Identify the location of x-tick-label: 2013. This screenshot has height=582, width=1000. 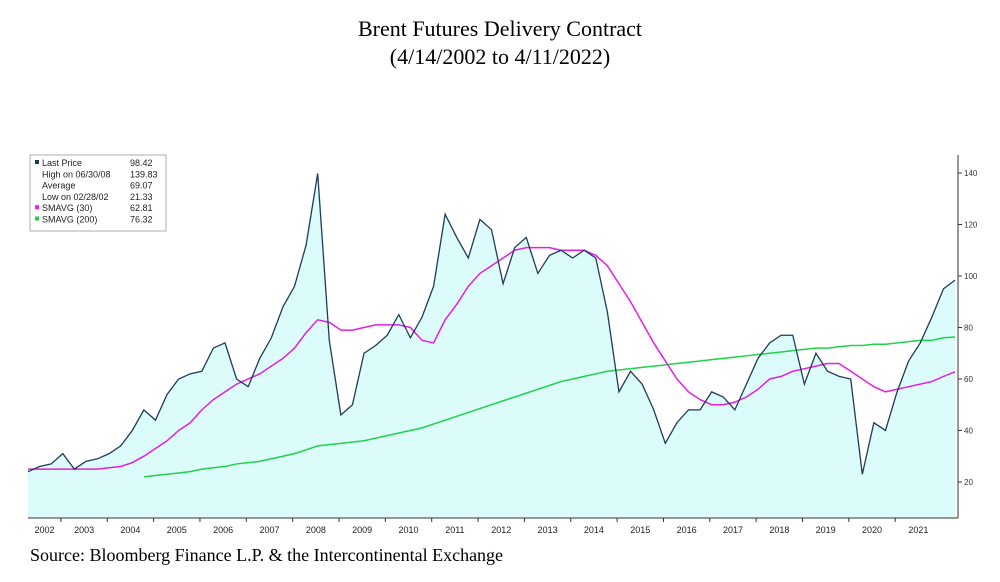
(548, 530).